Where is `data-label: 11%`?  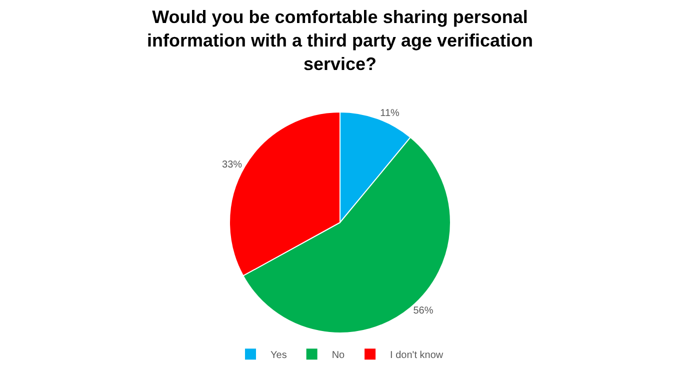
data-label: 11% is located at coordinates (390, 114).